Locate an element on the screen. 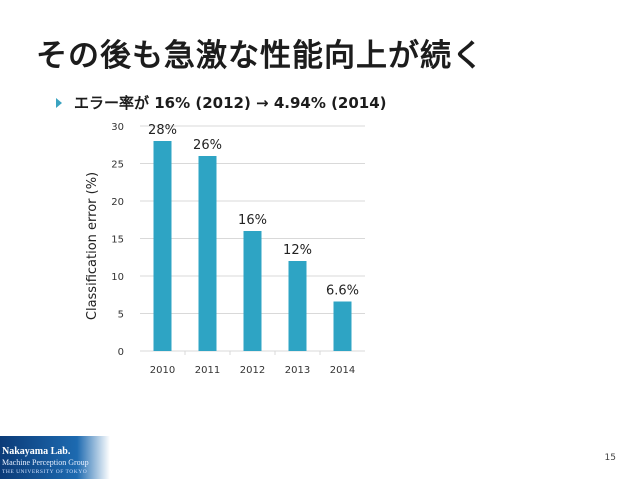 The height and width of the screenshot is (479, 638). lab-name: Nakayama Lab. is located at coordinates (36, 451).